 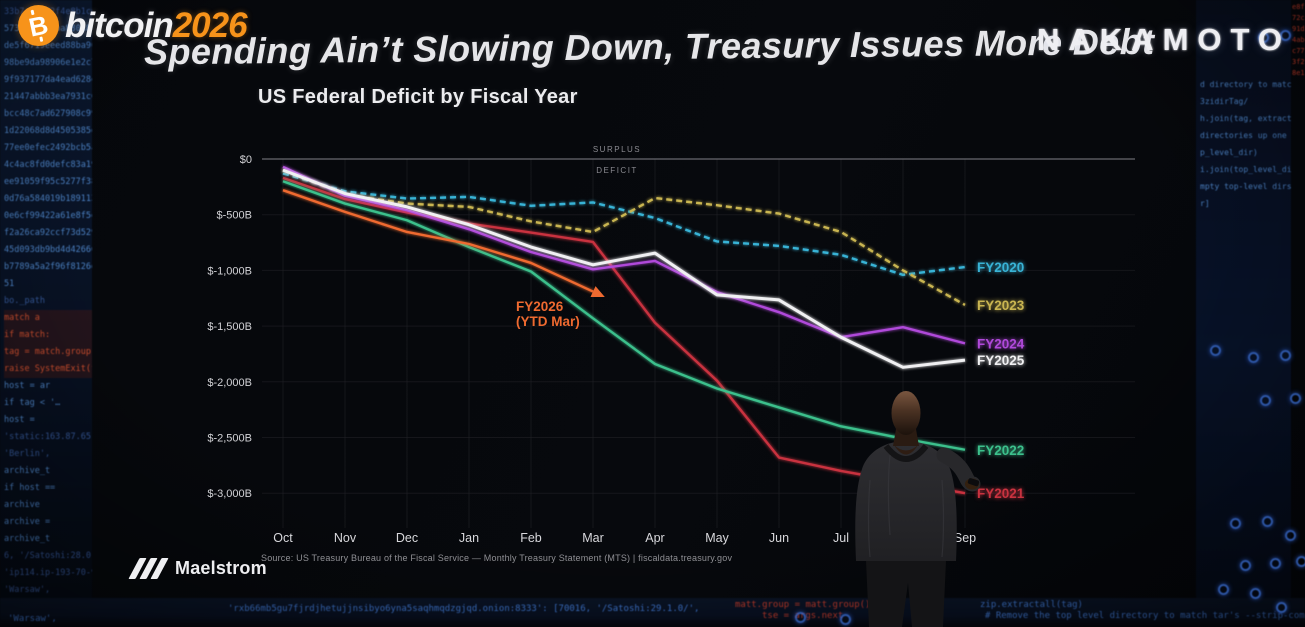 What do you see at coordinates (654, 538) in the screenshot?
I see `x-axis-month-label: Apr` at bounding box center [654, 538].